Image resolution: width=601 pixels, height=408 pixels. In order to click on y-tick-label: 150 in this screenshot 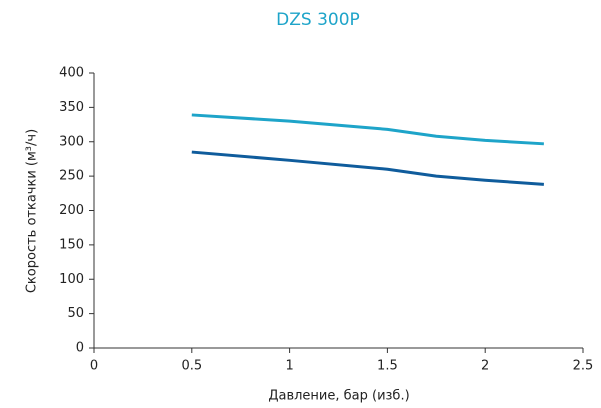, I will do `click(71, 244)`.